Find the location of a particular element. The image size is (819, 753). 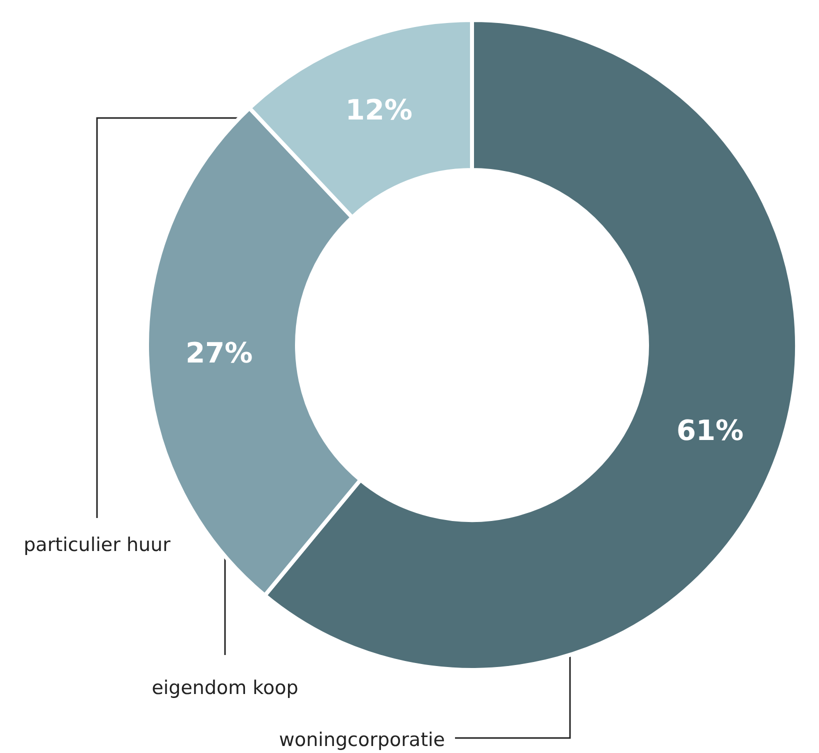

data-label: 27% is located at coordinates (219, 353).